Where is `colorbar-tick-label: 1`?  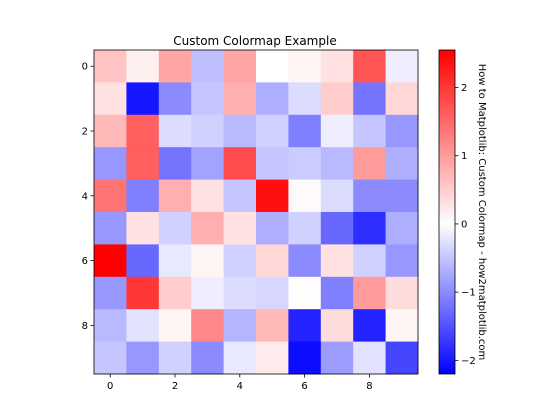 colorbar-tick-label: 1 is located at coordinates (464, 156).